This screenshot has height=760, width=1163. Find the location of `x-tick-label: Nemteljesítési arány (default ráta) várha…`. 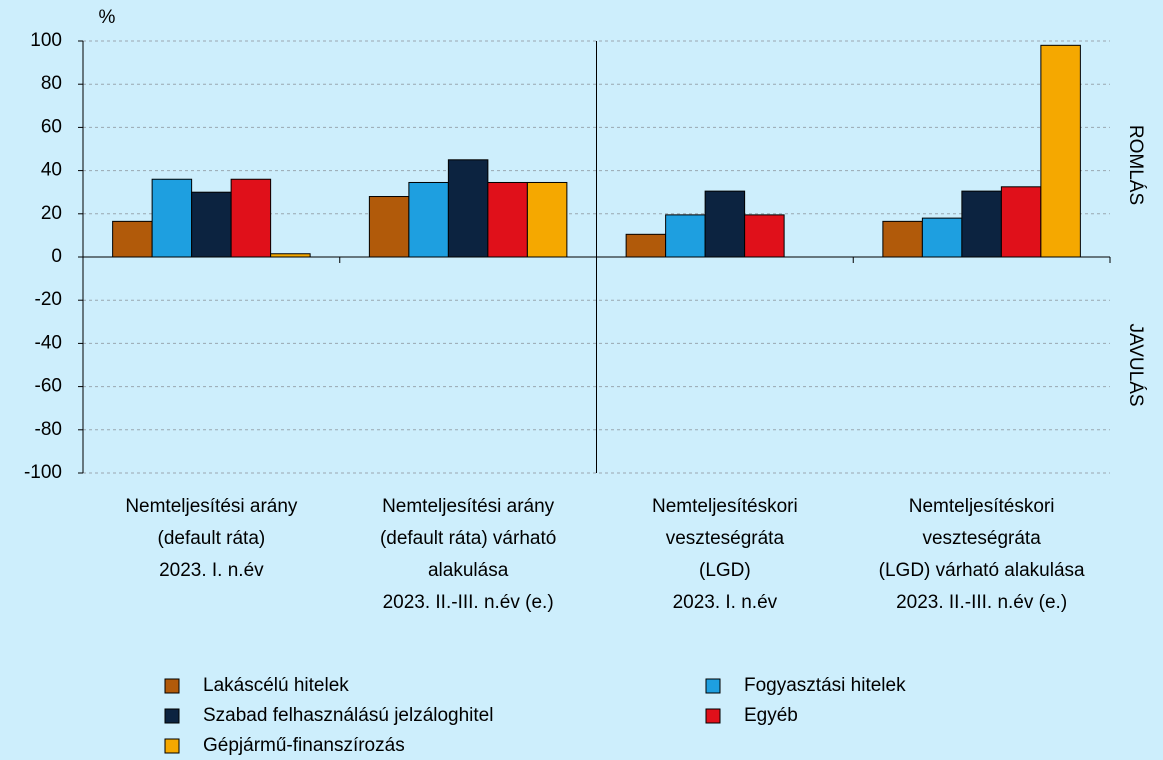

x-tick-label: Nemteljesítési arány (default ráta) várha… is located at coordinates (468, 554).